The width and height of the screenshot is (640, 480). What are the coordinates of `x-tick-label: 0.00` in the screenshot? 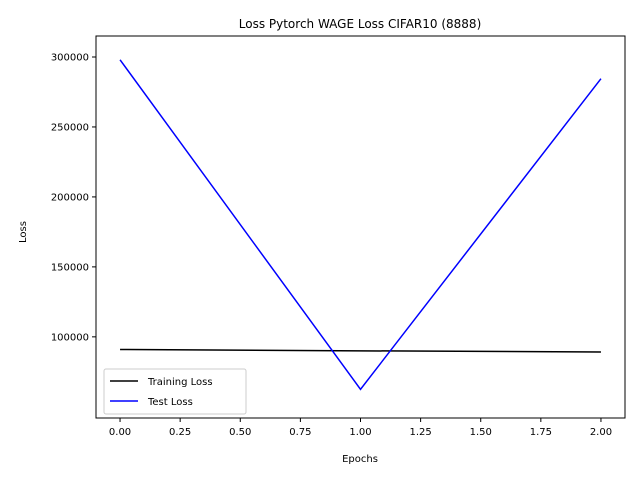 It's located at (120, 432).